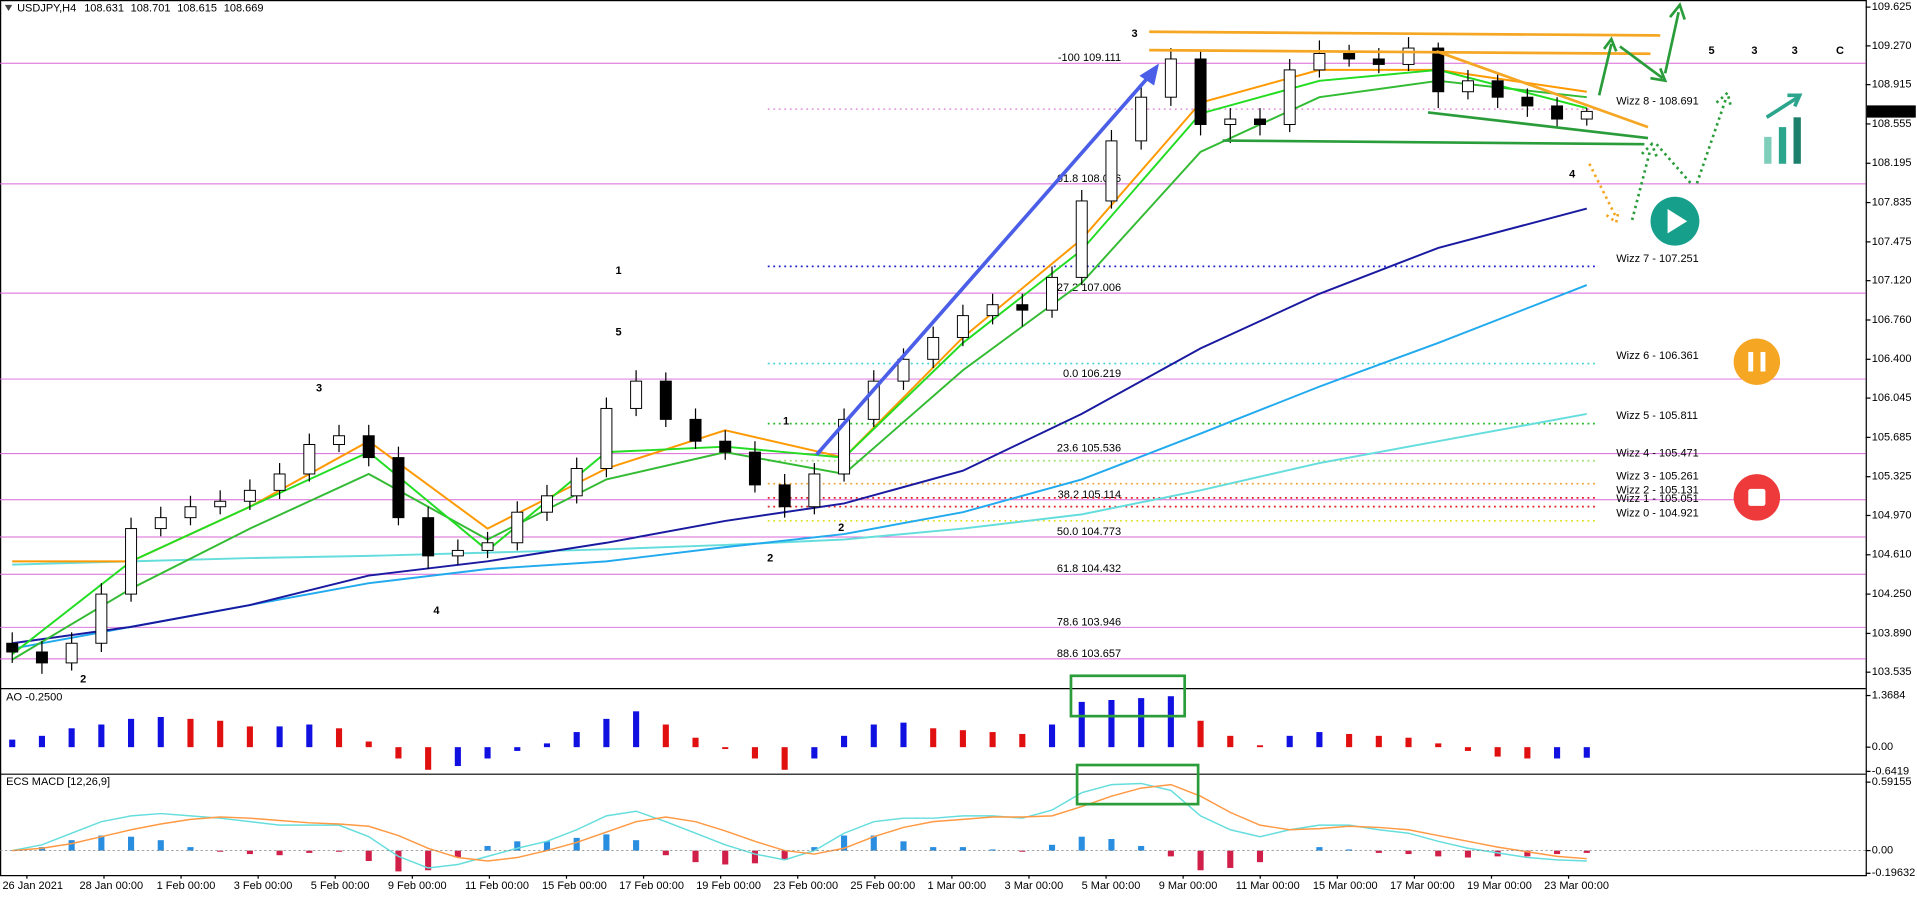 This screenshot has height=897, width=1917. What do you see at coordinates (799, 489) in the screenshot?
I see `moving-average` at bounding box center [799, 489].